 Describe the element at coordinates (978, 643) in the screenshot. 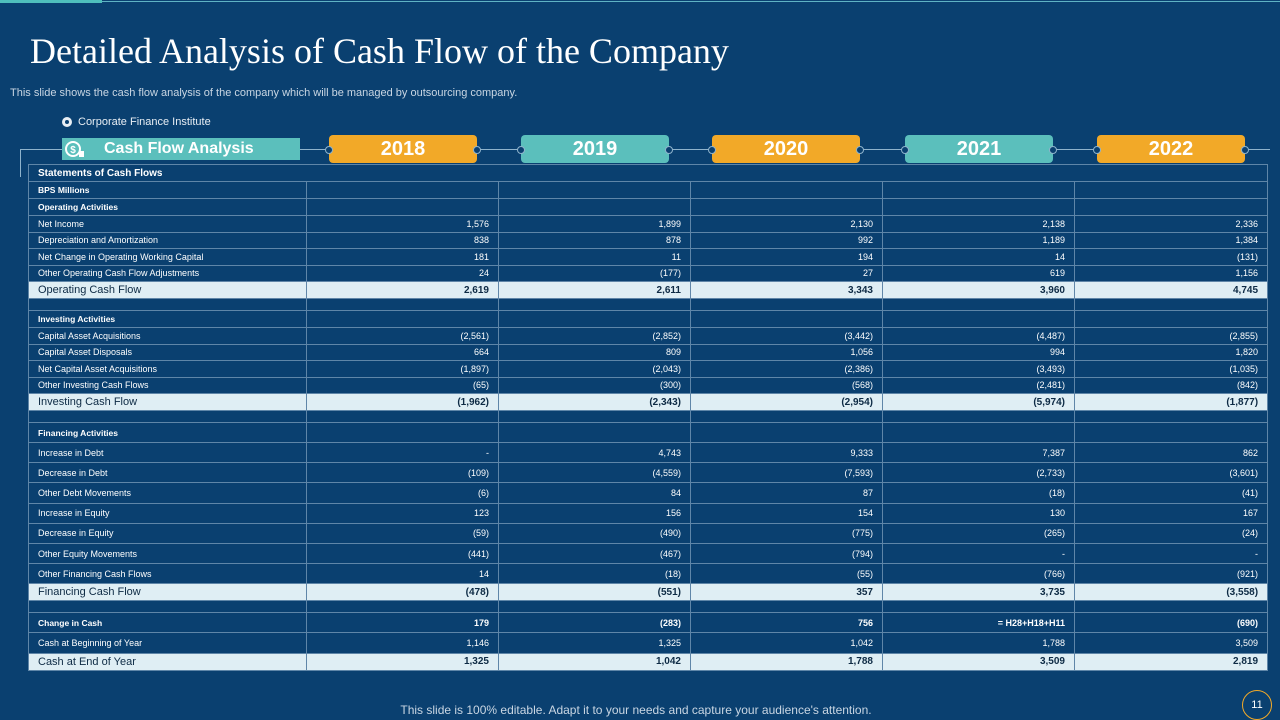

I see `cell-2021: 1,788` at that location.